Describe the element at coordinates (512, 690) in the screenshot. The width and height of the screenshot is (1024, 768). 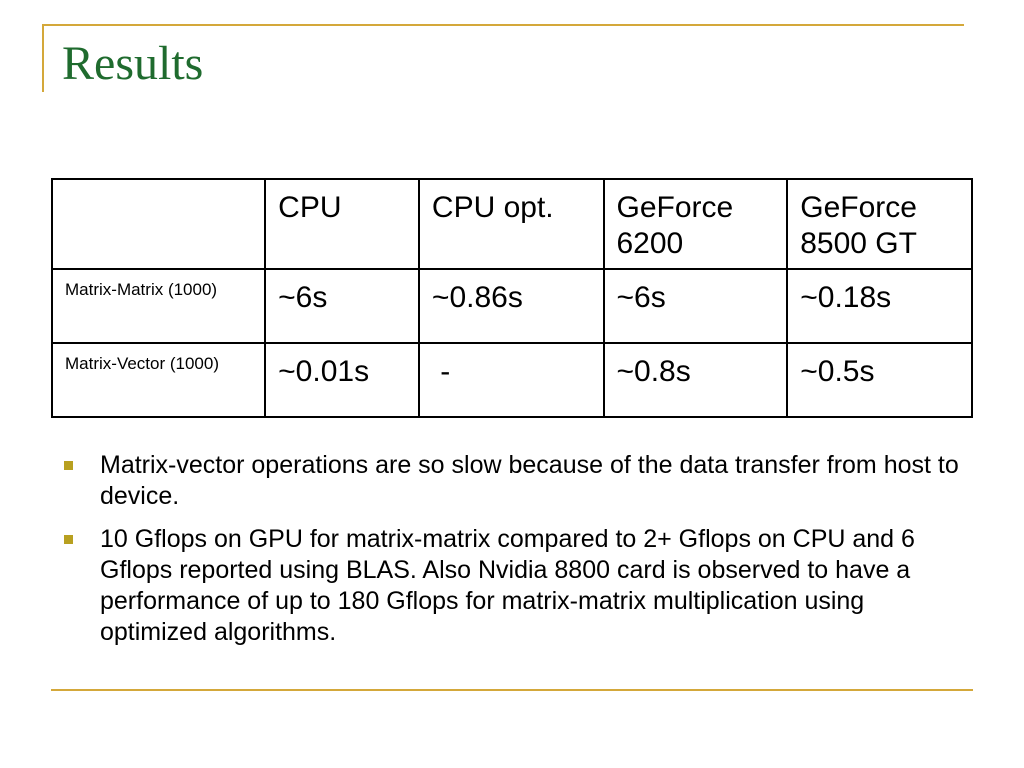
I see `bottom-border-line` at that location.